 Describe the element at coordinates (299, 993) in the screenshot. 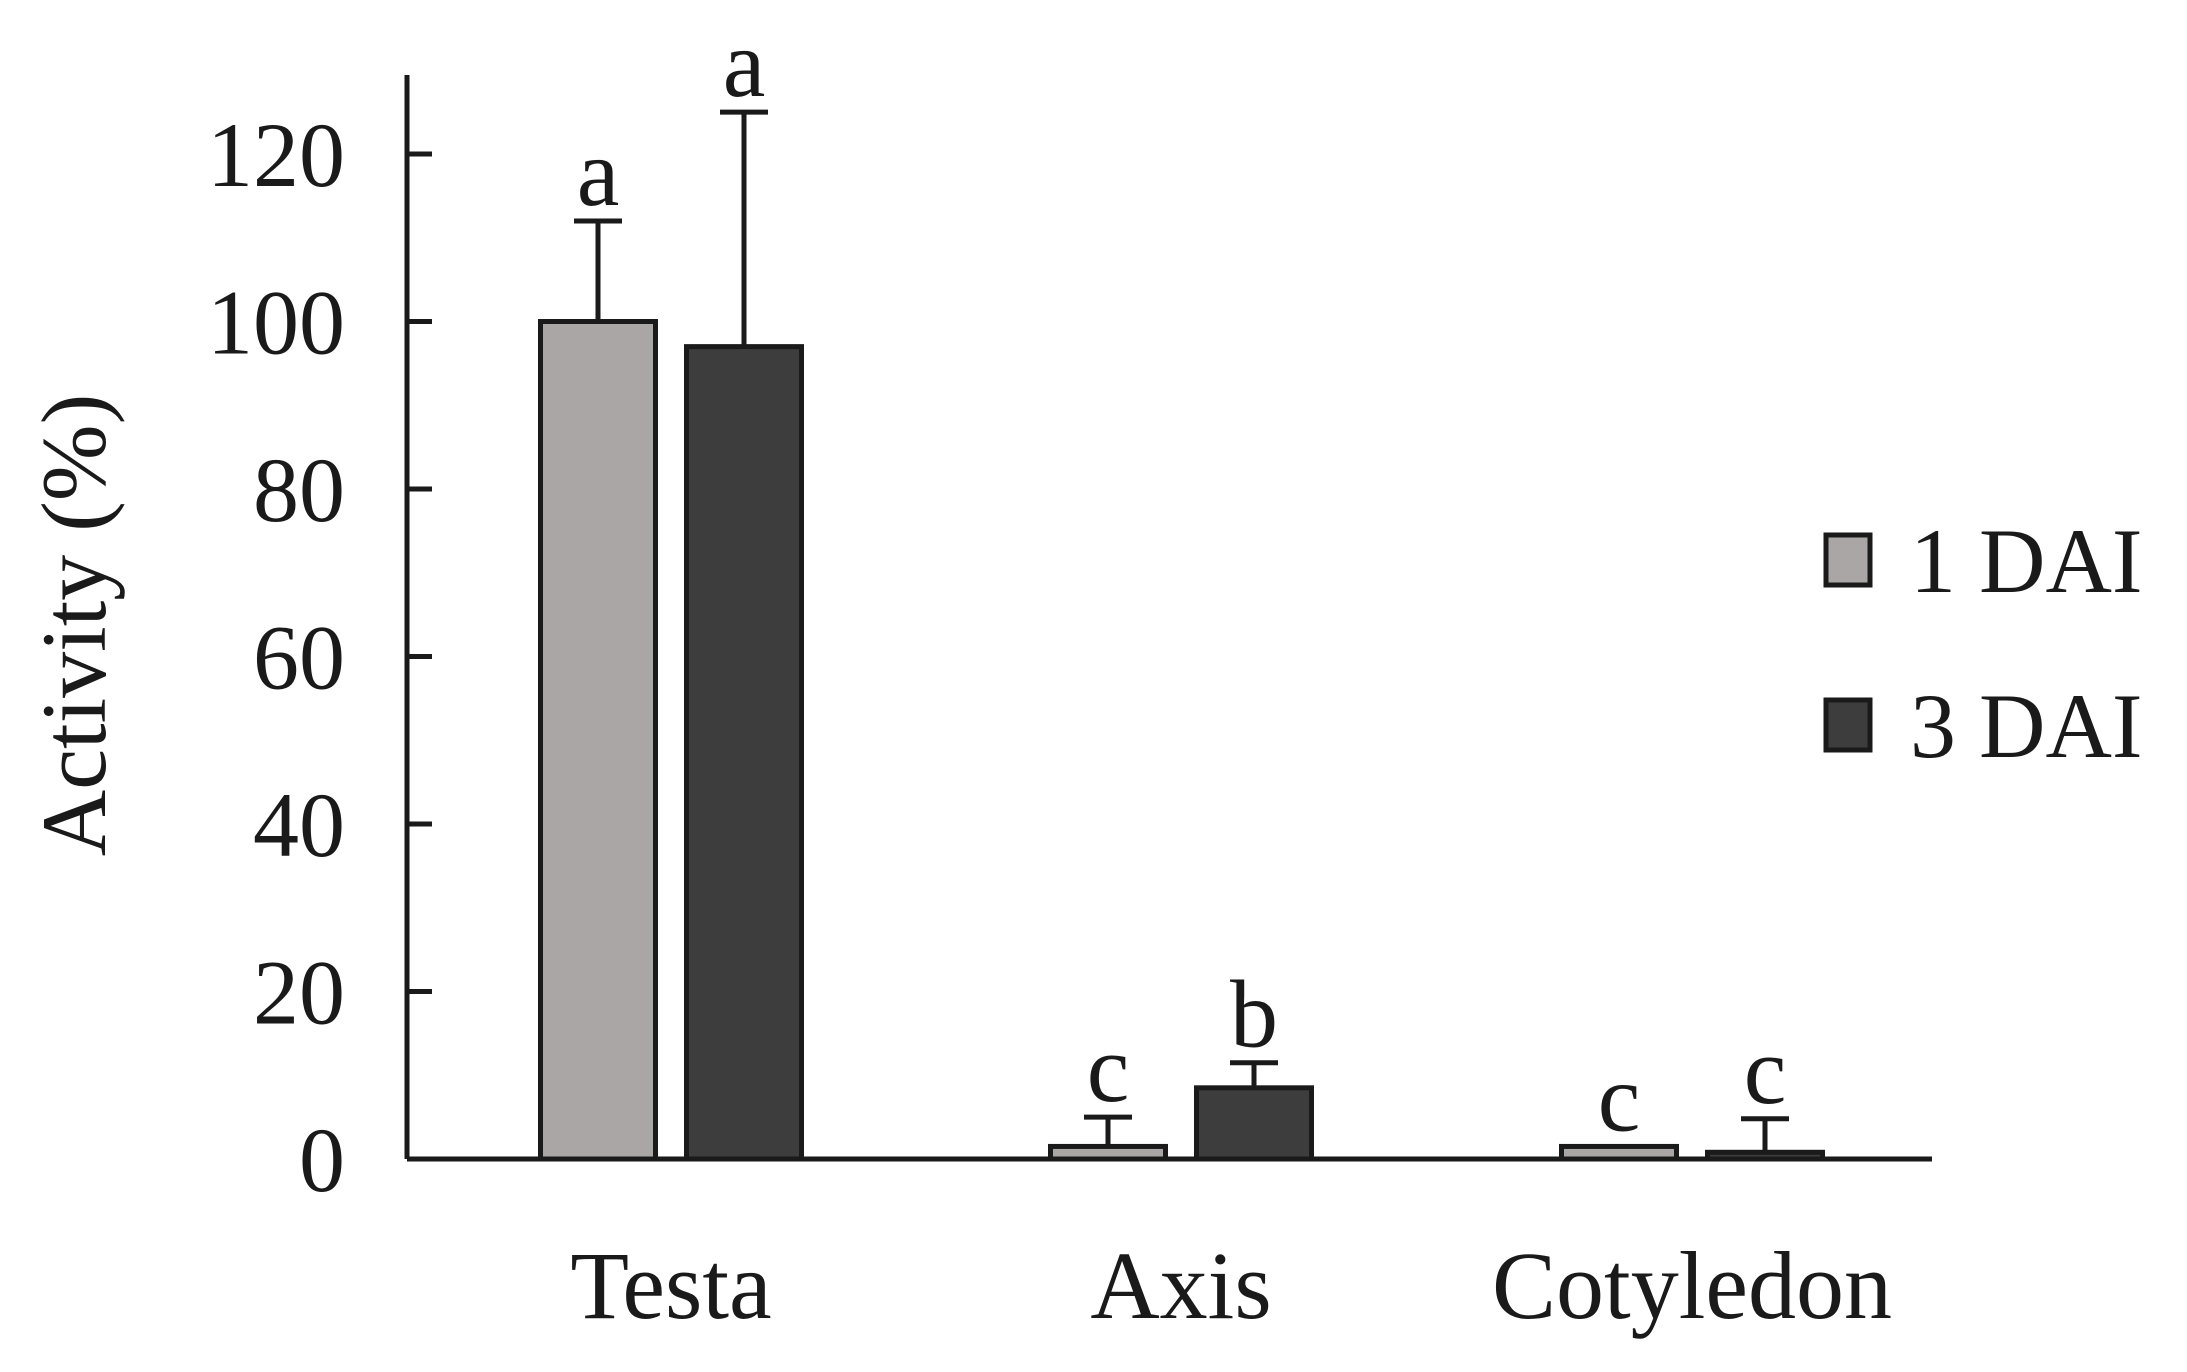

I see `y-tick-label: 20` at that location.